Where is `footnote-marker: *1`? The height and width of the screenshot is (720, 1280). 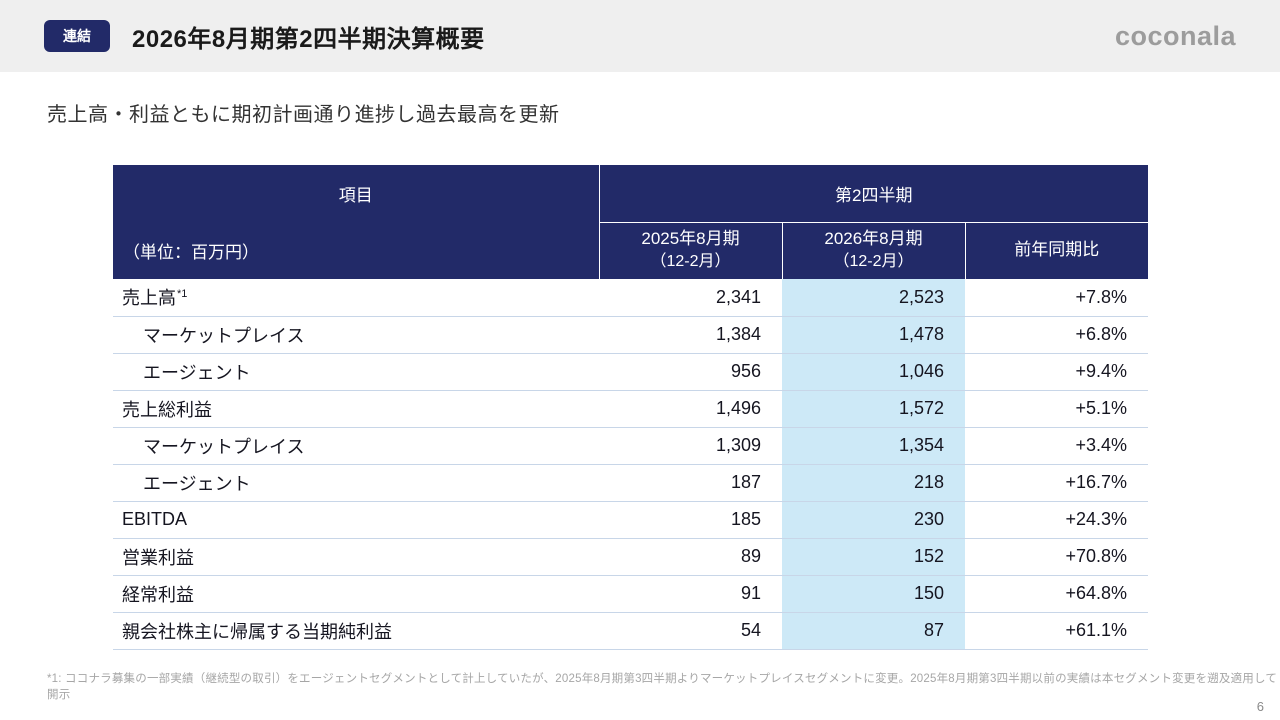
footnote-marker: *1 is located at coordinates (182, 294).